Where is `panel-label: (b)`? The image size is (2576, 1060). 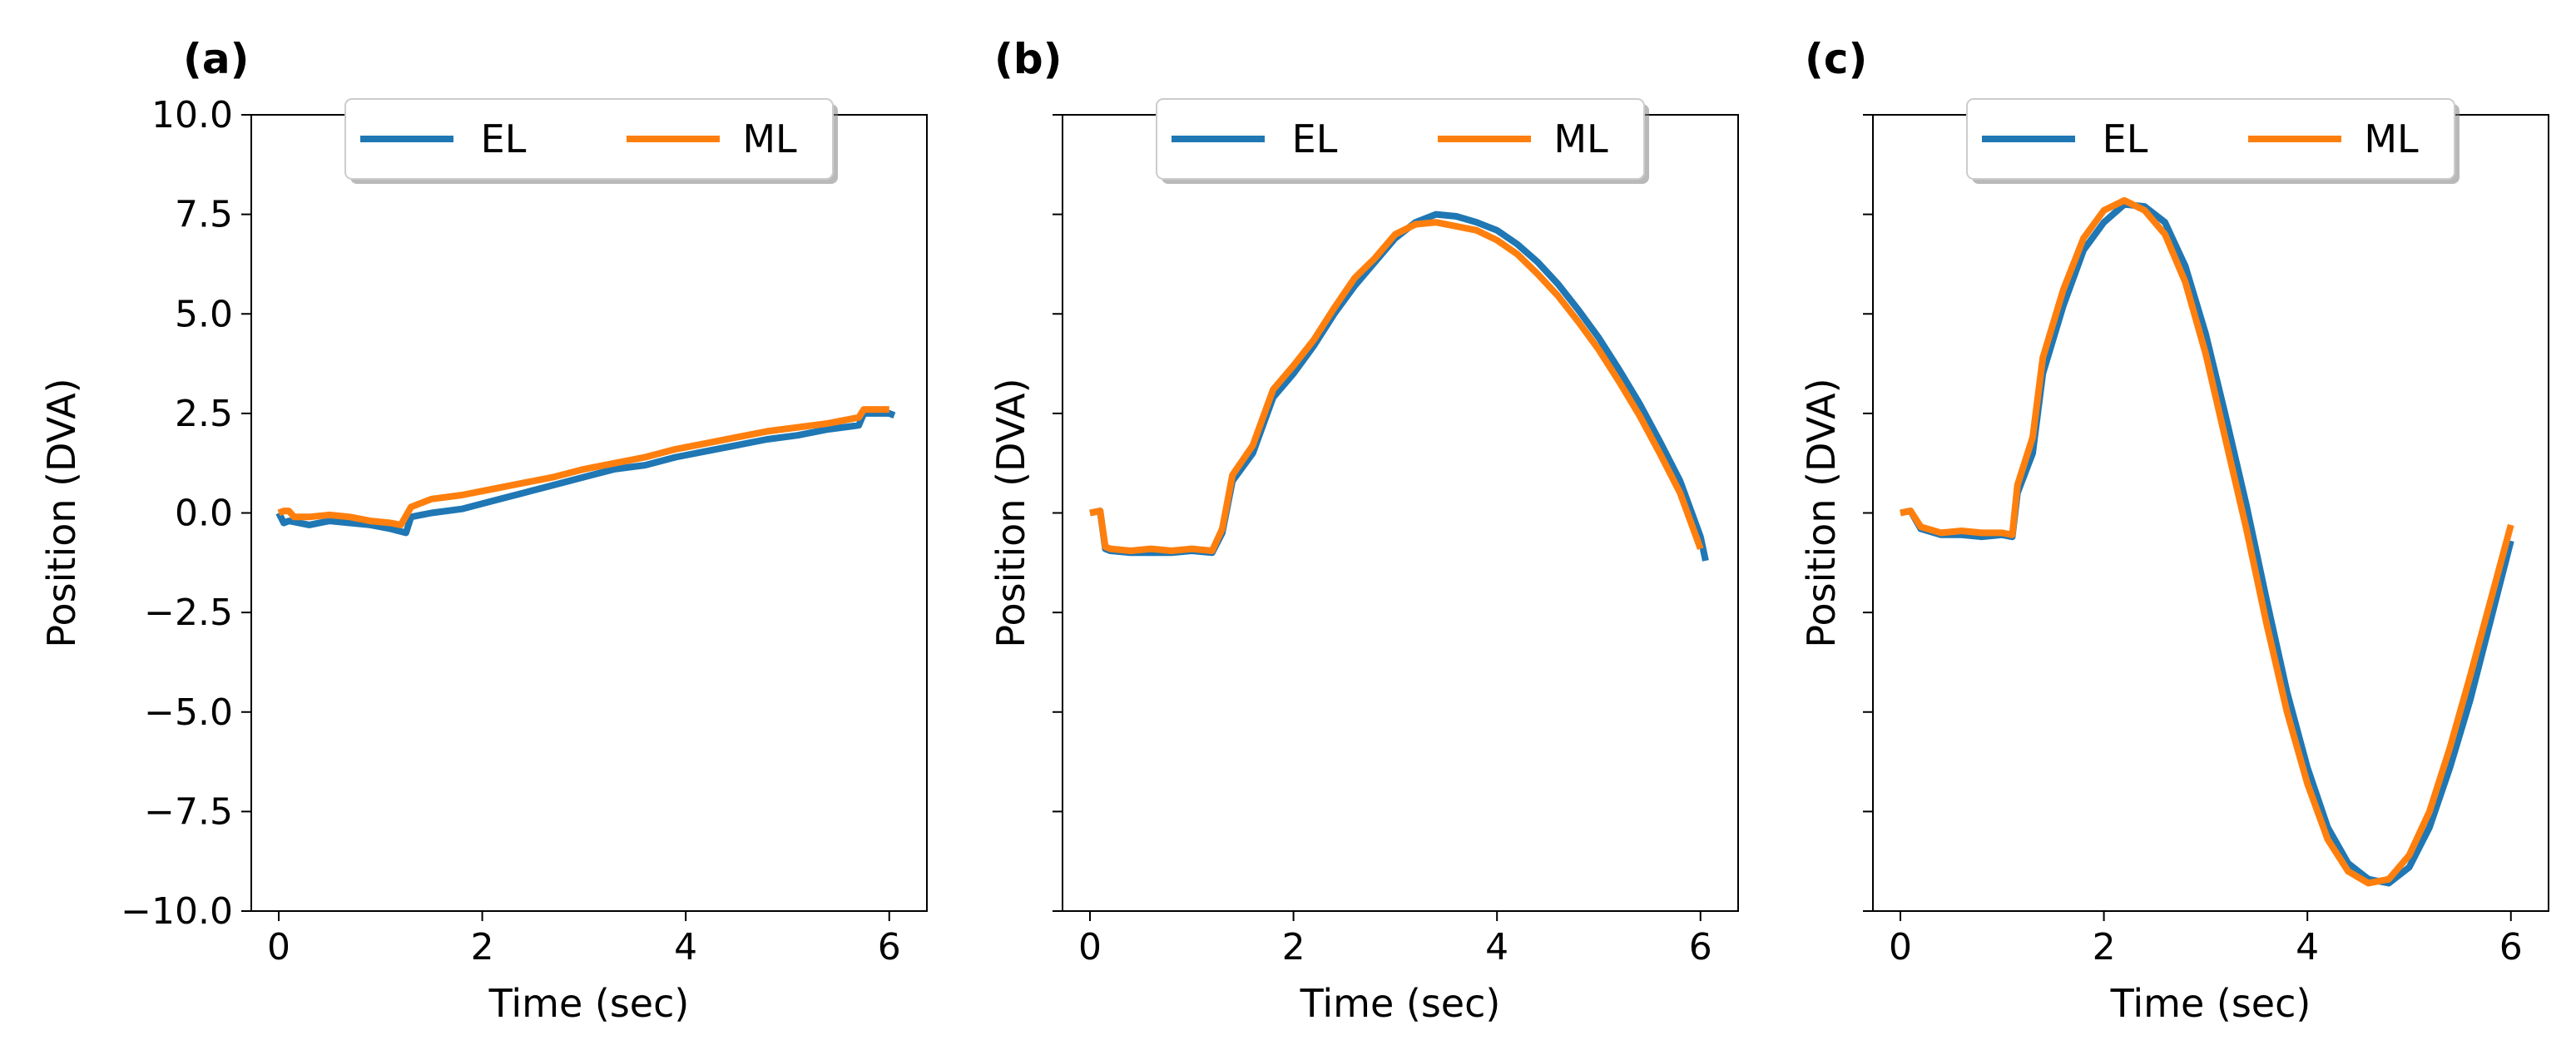
panel-label: (b) is located at coordinates (1028, 59).